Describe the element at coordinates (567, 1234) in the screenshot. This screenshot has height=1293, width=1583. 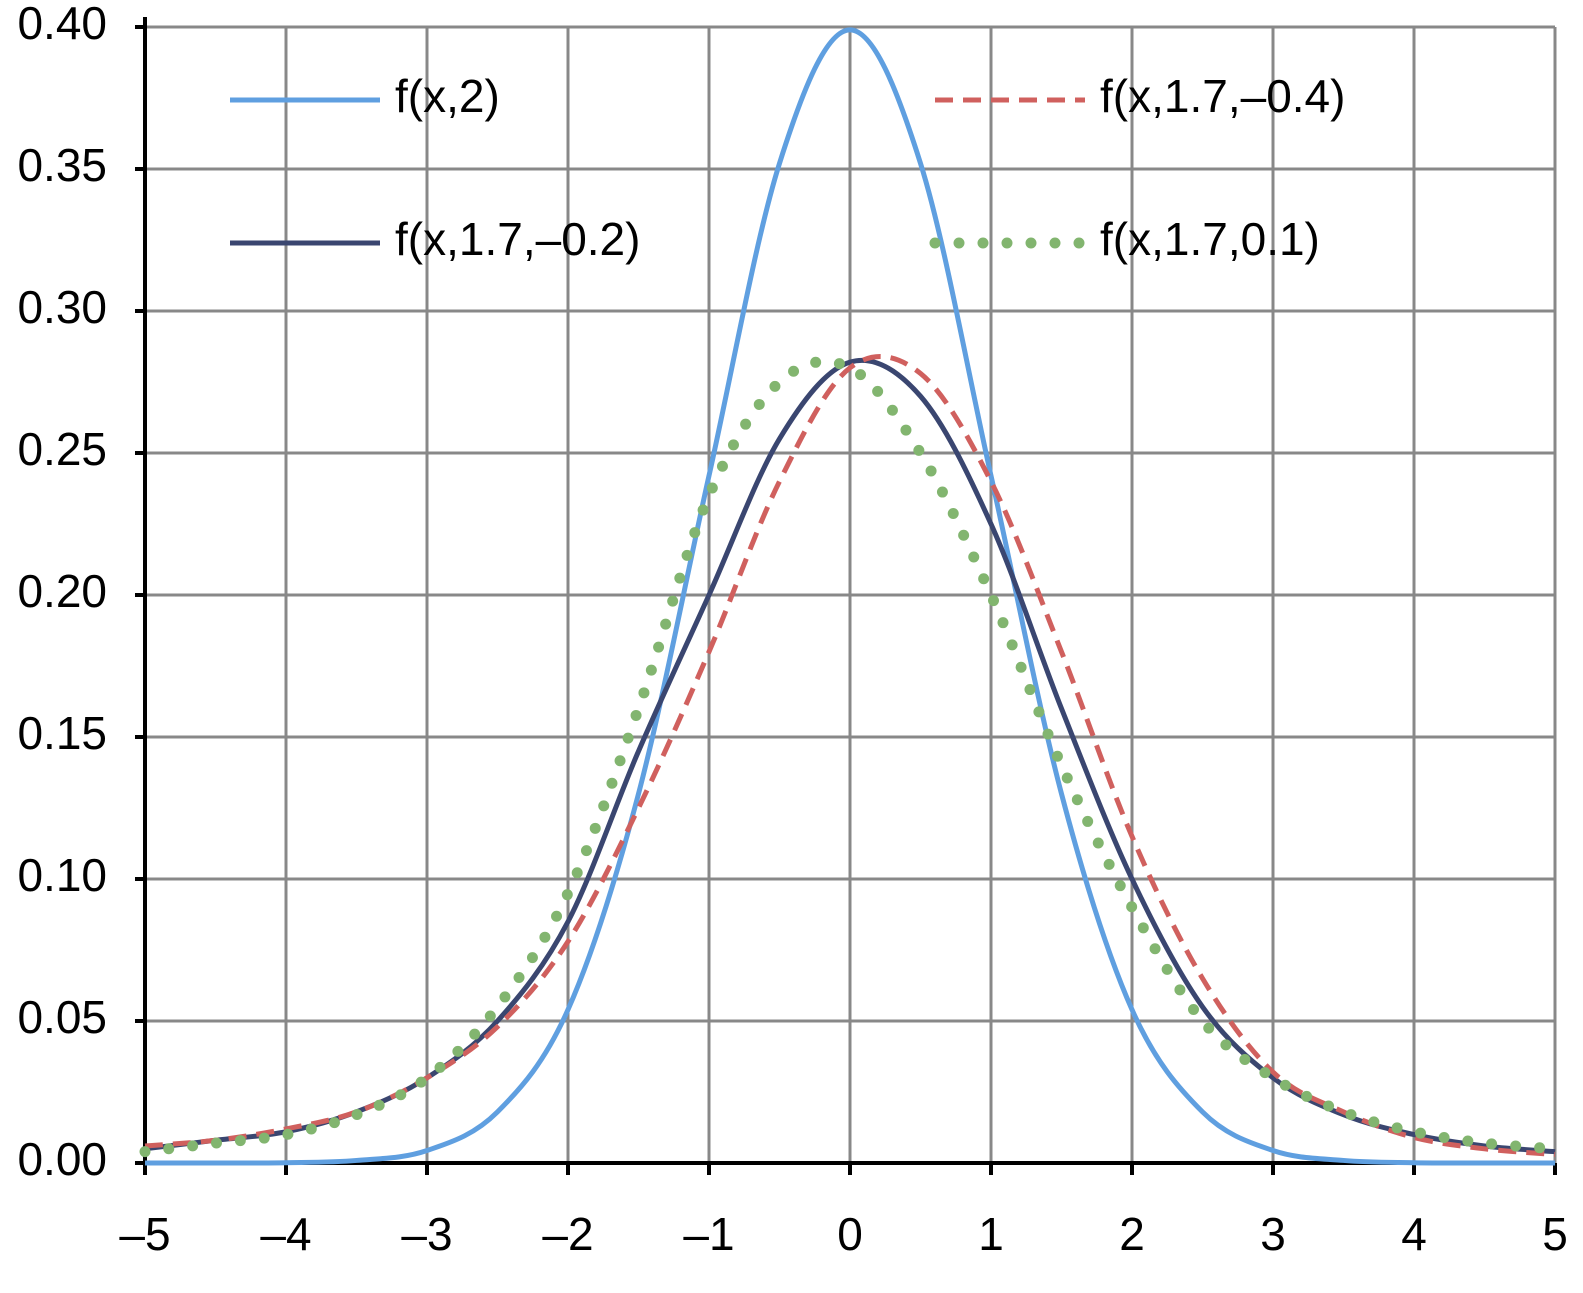
I see `x-tick-label: –2` at that location.